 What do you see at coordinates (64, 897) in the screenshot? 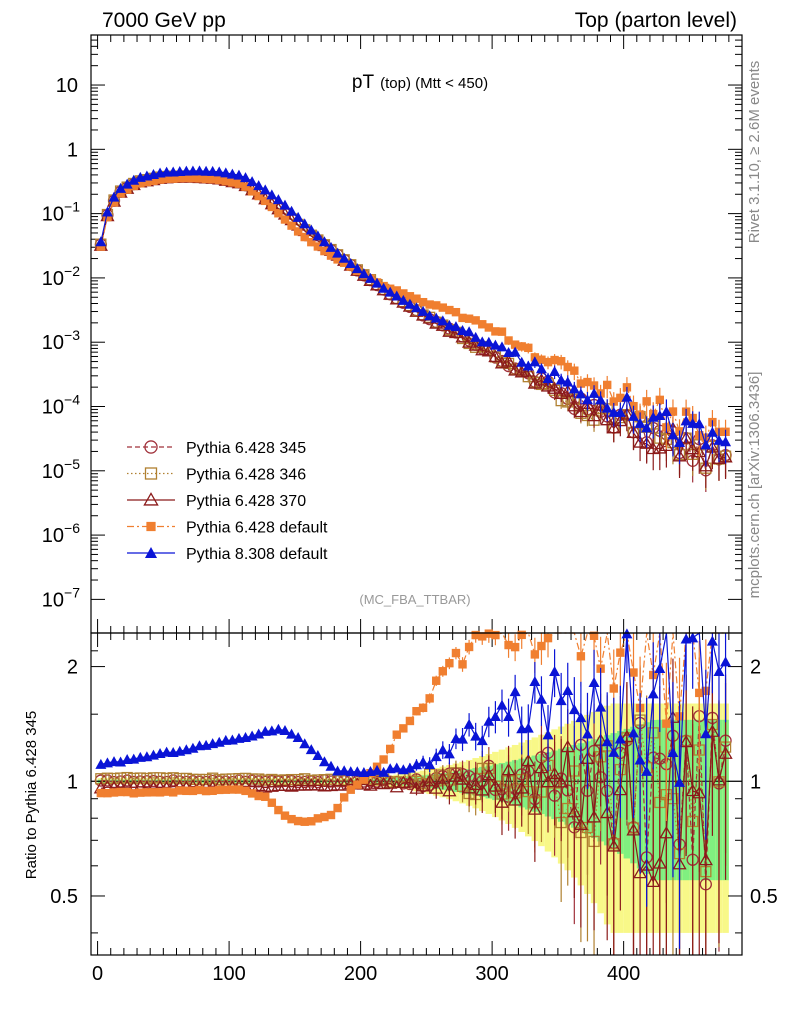
I see `ratio-ytick-label-left: 0.5` at bounding box center [64, 897].